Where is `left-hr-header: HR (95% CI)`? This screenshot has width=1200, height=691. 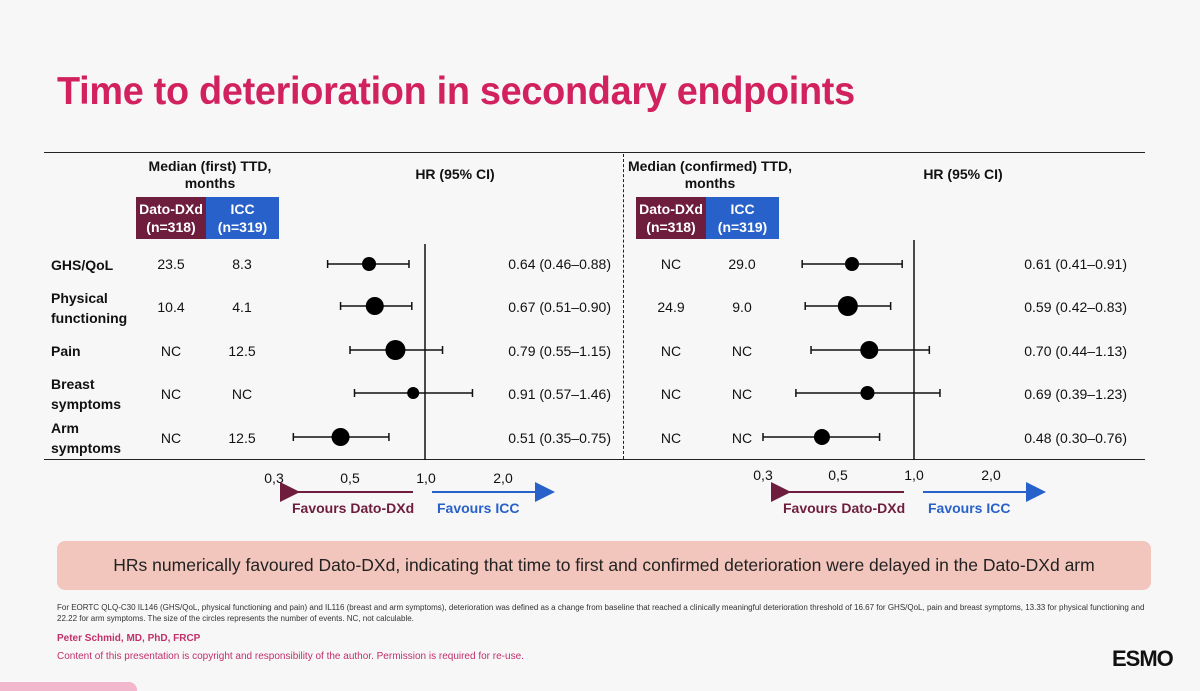
left-hr-header: HR (95% CI) is located at coordinates (455, 174).